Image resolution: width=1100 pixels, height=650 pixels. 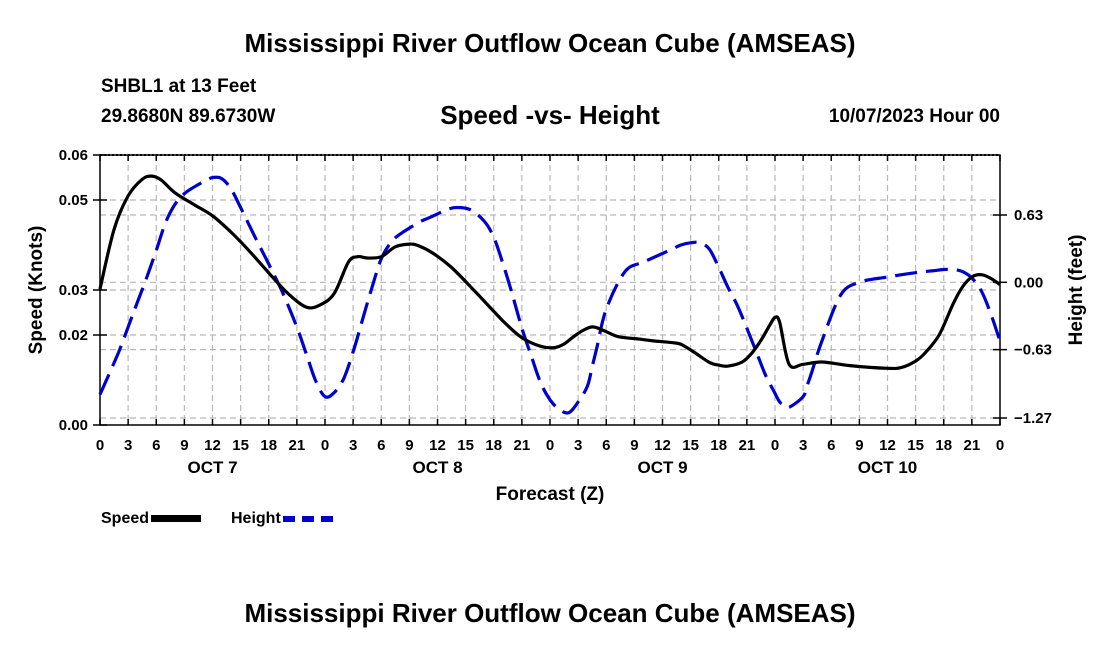 I want to click on day-label: OCT 10, so click(x=888, y=467).